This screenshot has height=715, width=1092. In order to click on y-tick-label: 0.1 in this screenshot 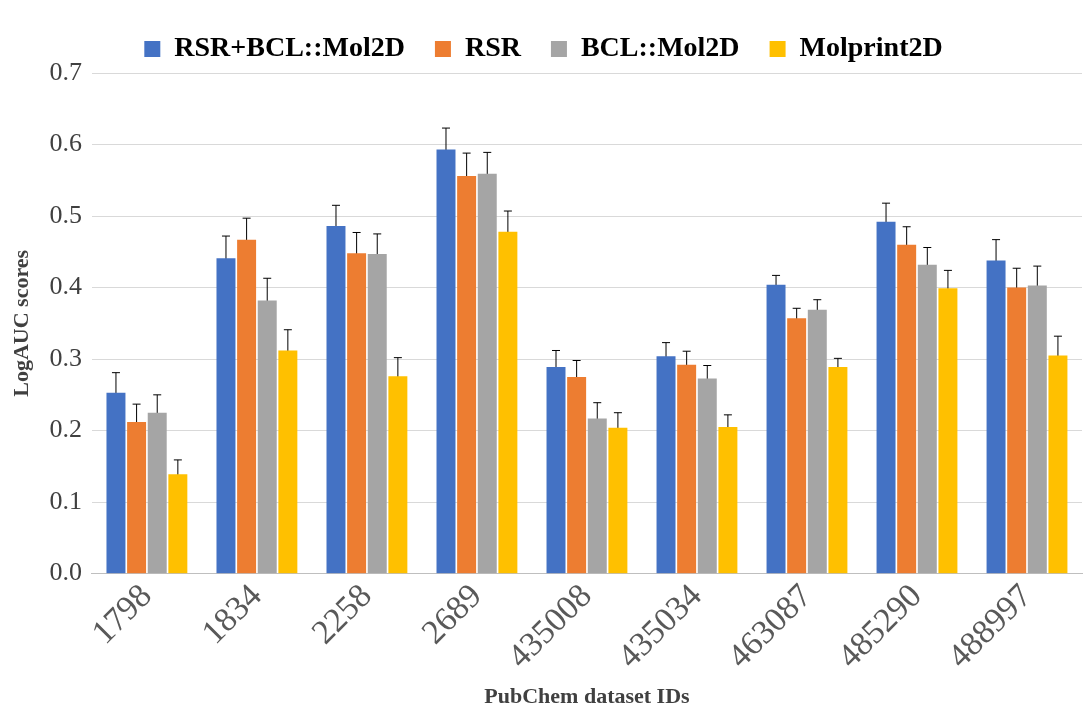, I will do `click(65, 500)`.